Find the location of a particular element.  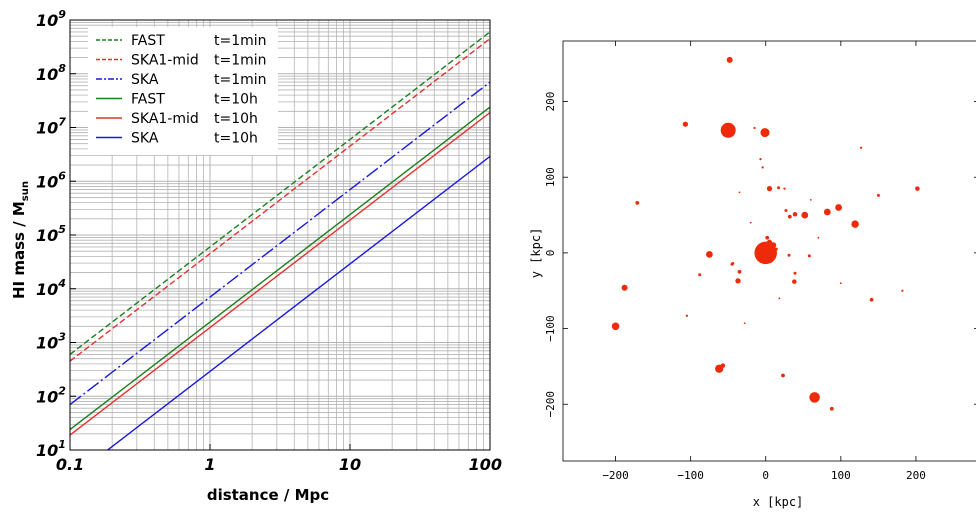

y-tick-label: 200 is located at coordinates (550, 102).